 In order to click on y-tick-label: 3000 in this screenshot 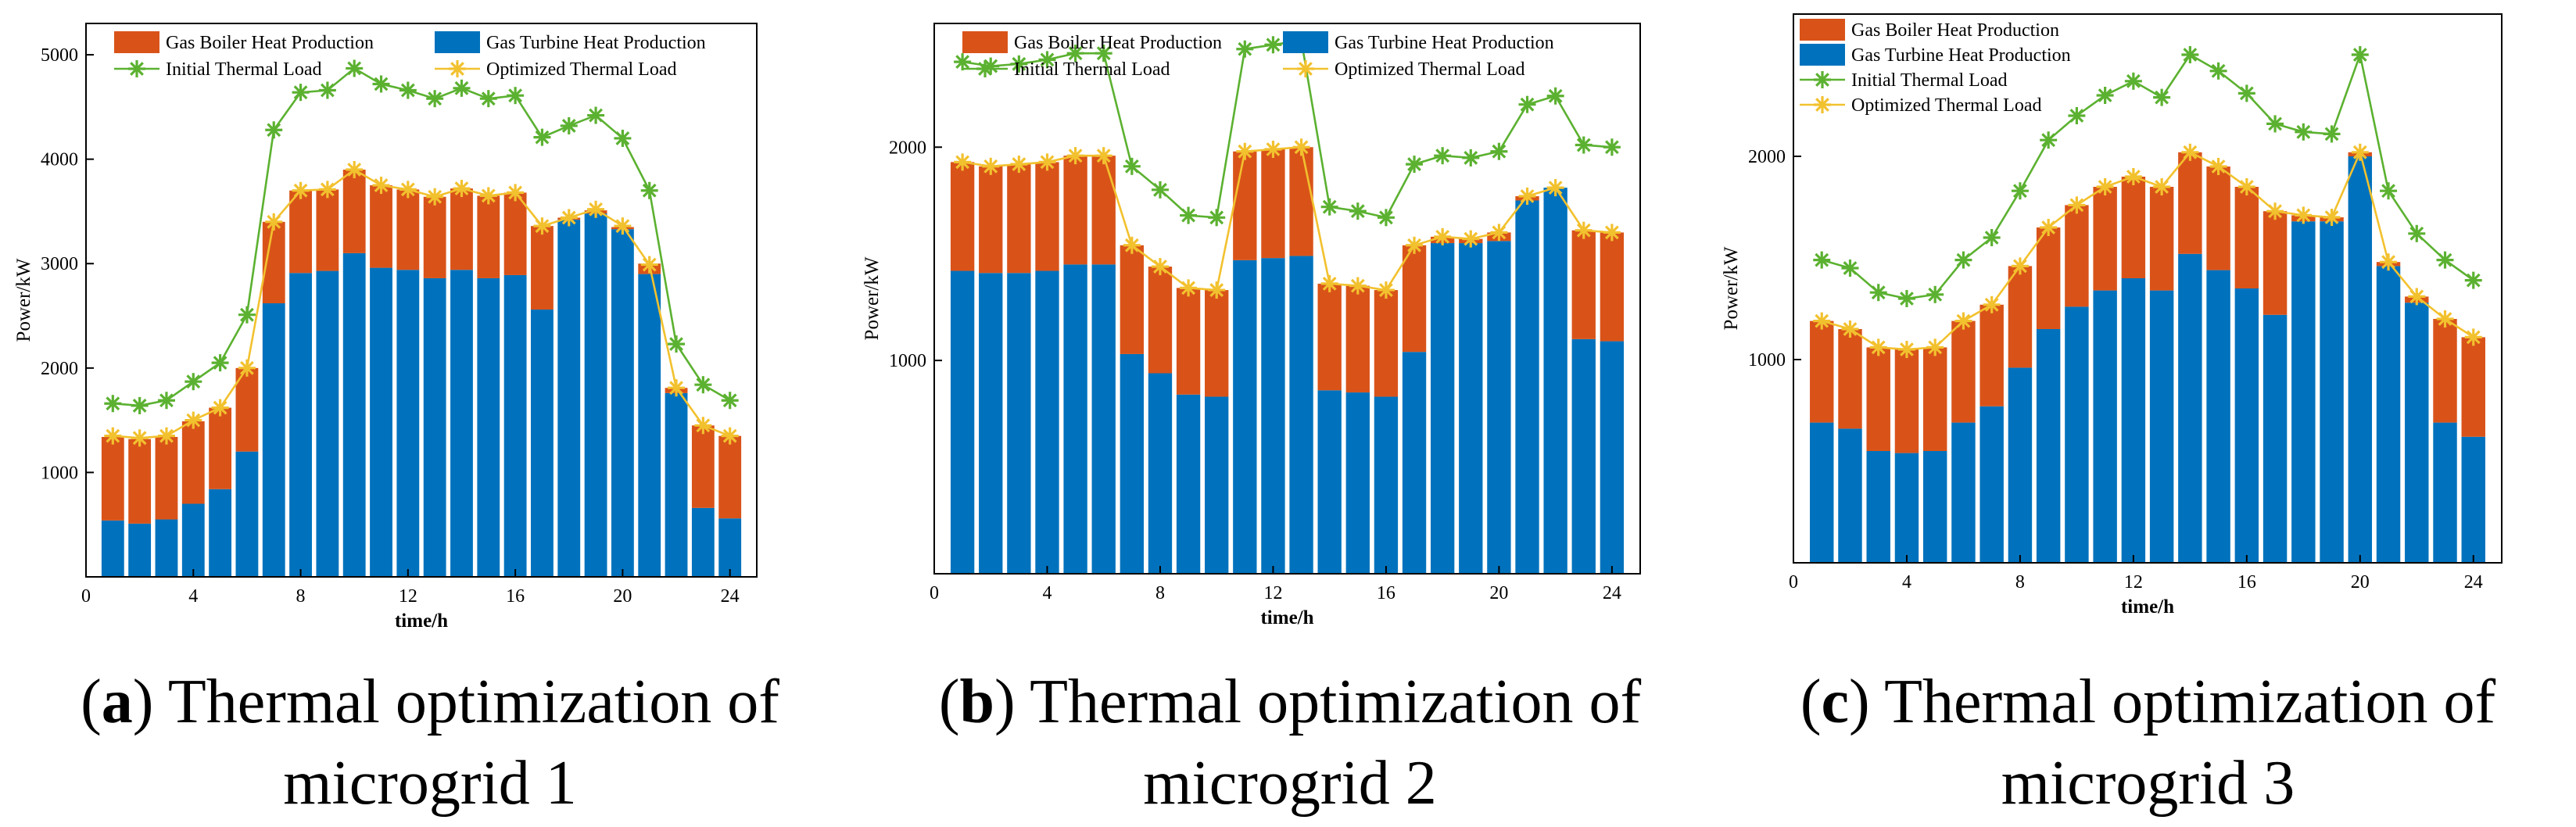, I will do `click(60, 264)`.